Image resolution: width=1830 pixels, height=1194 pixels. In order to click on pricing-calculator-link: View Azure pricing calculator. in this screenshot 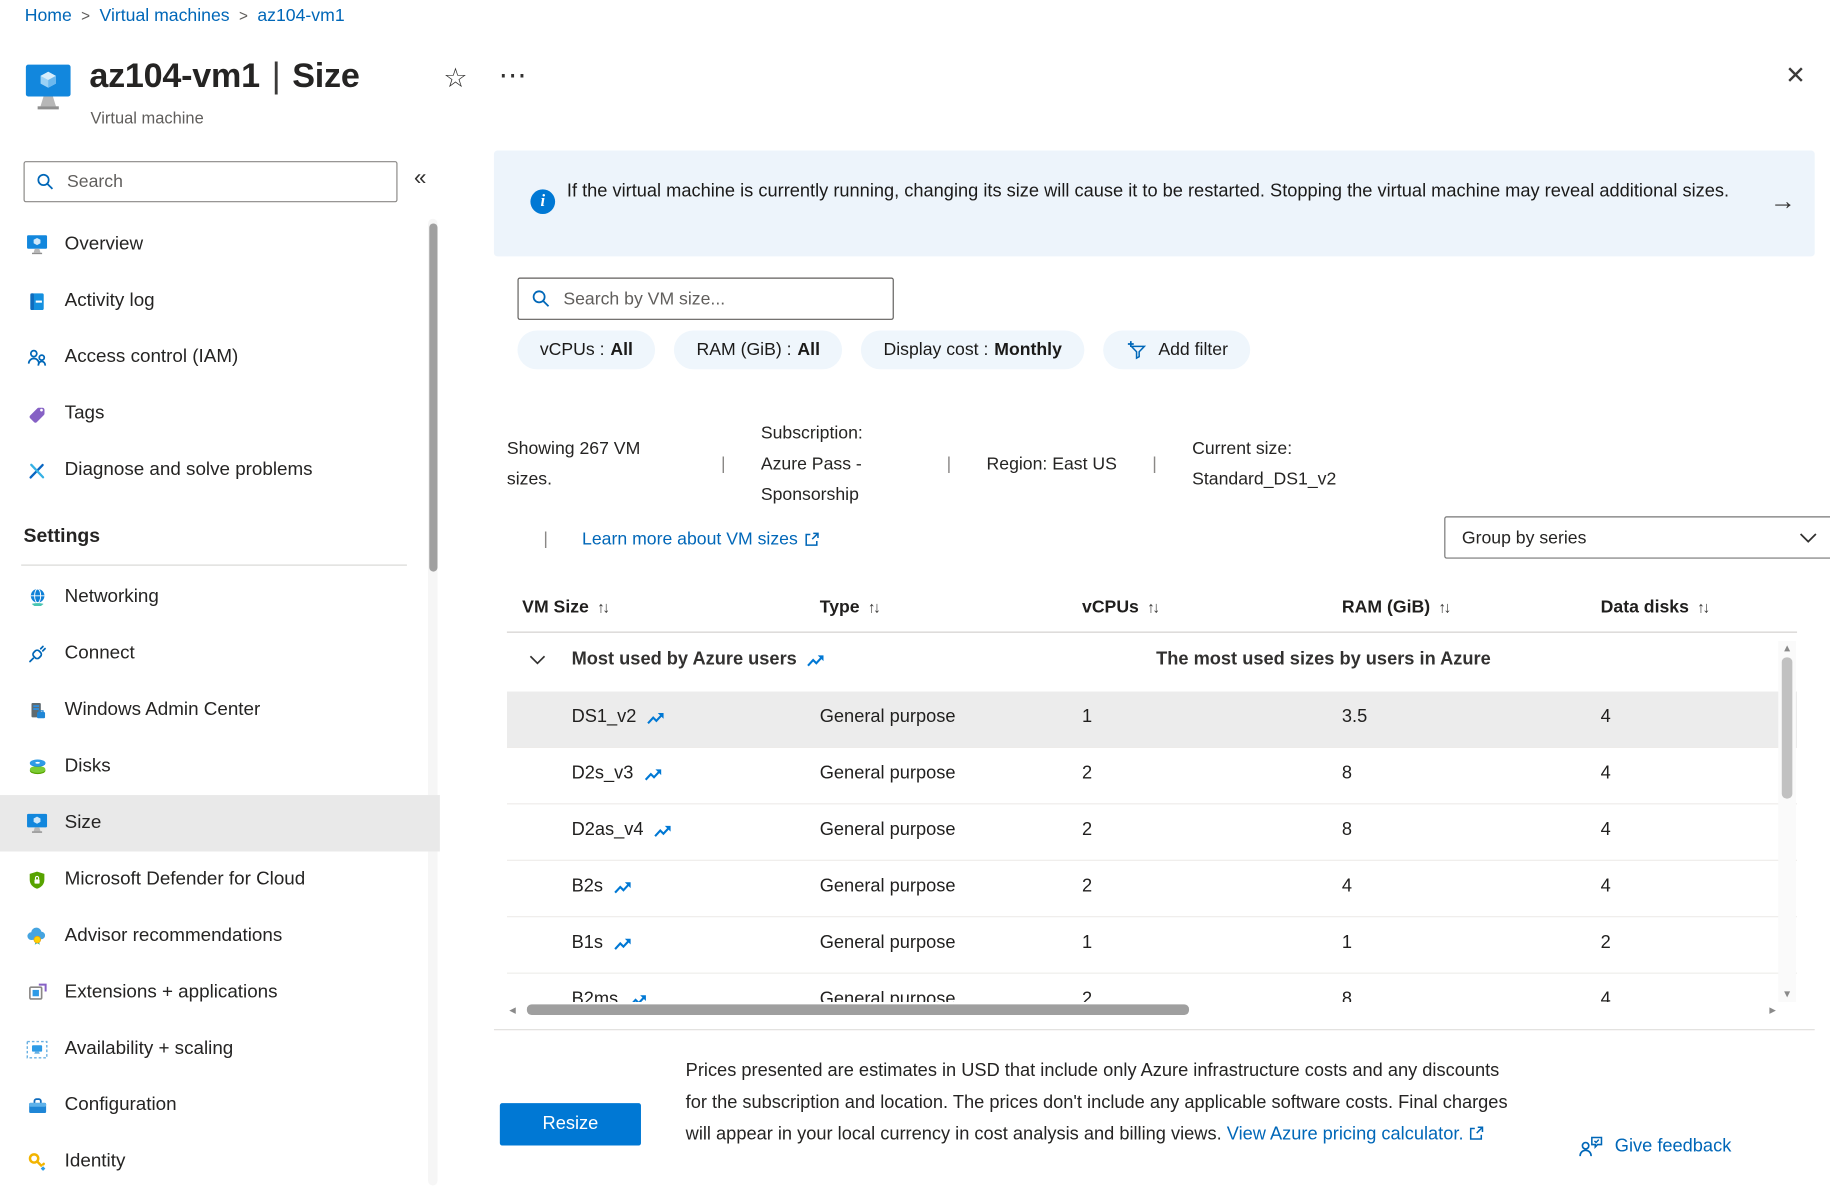, I will do `click(1355, 1134)`.